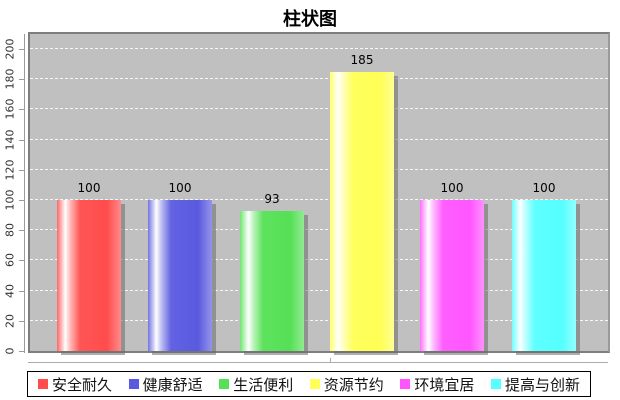  What do you see at coordinates (10, 170) in the screenshot?
I see `y-axis-tick-label: 120` at bounding box center [10, 170].